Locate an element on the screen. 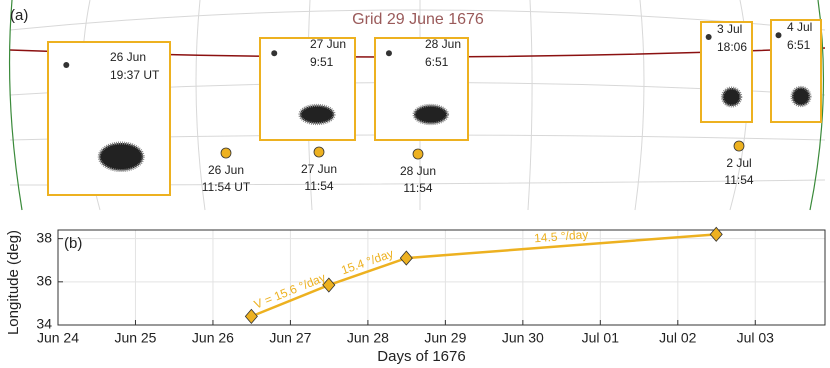 This screenshot has height=368, width=830. x-tick-label: Jun 28 is located at coordinates (368, 338).